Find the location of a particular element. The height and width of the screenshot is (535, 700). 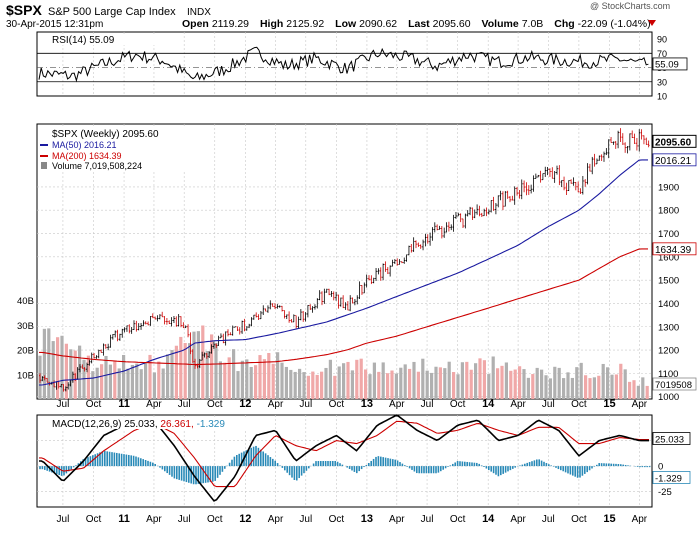

open-value: 2119.29 is located at coordinates (230, 24).